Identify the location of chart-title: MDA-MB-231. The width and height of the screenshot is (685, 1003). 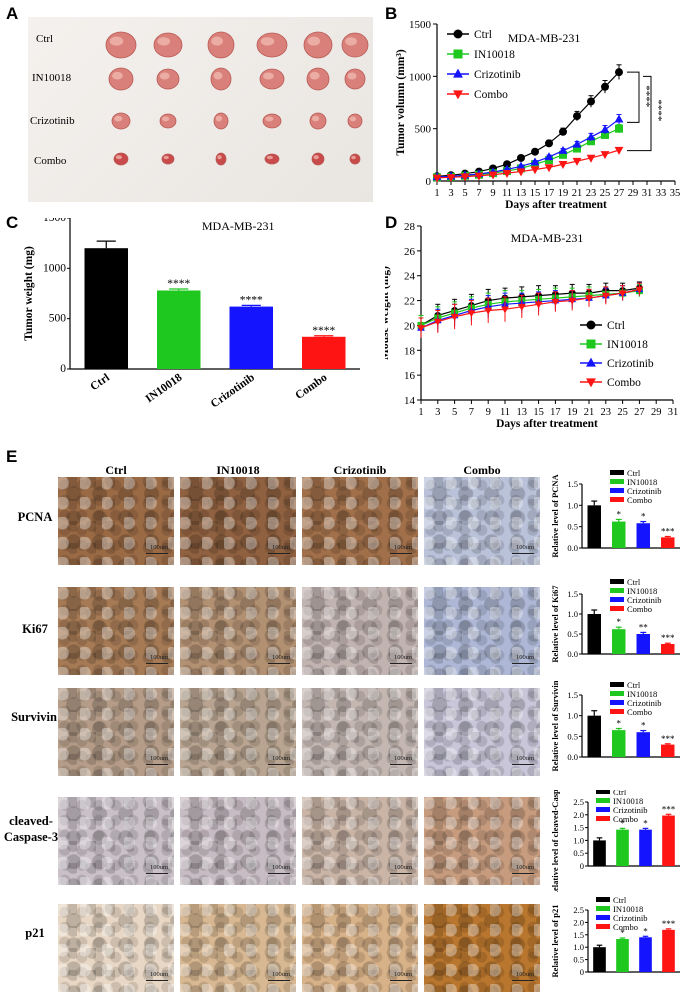
(238, 226).